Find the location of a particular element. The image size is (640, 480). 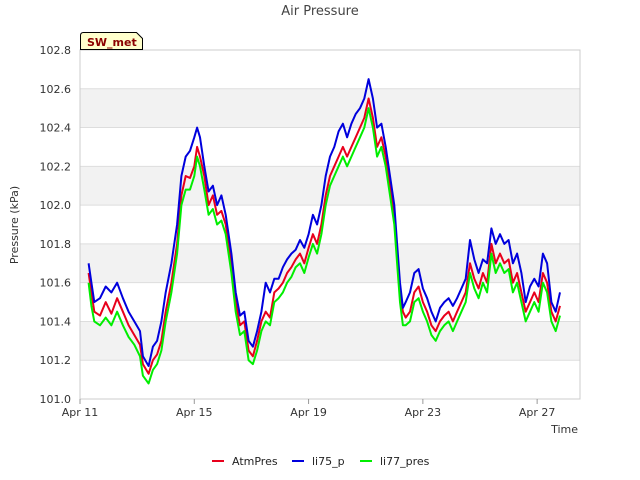

legend: AtmPres li75_p li77_pres is located at coordinates (321, 461).